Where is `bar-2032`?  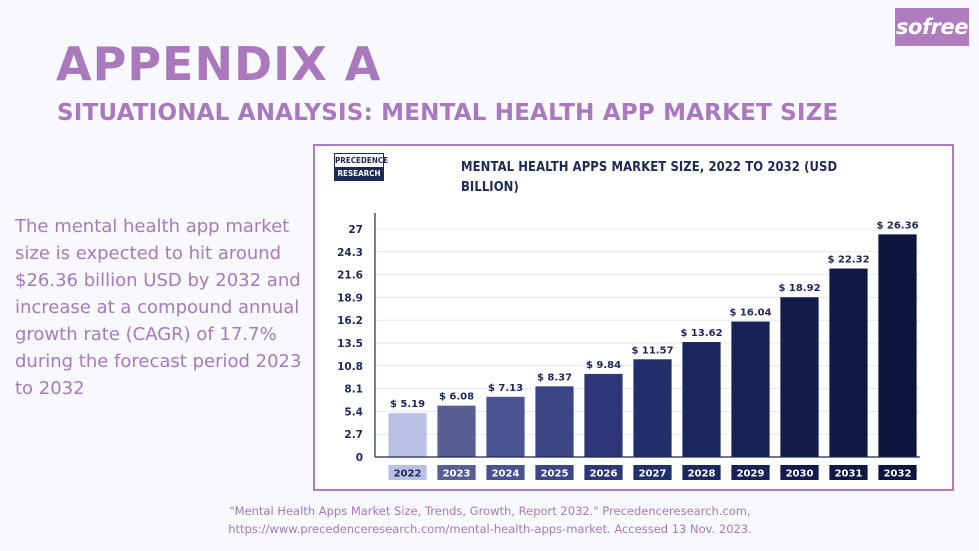
bar-2032 is located at coordinates (897, 345).